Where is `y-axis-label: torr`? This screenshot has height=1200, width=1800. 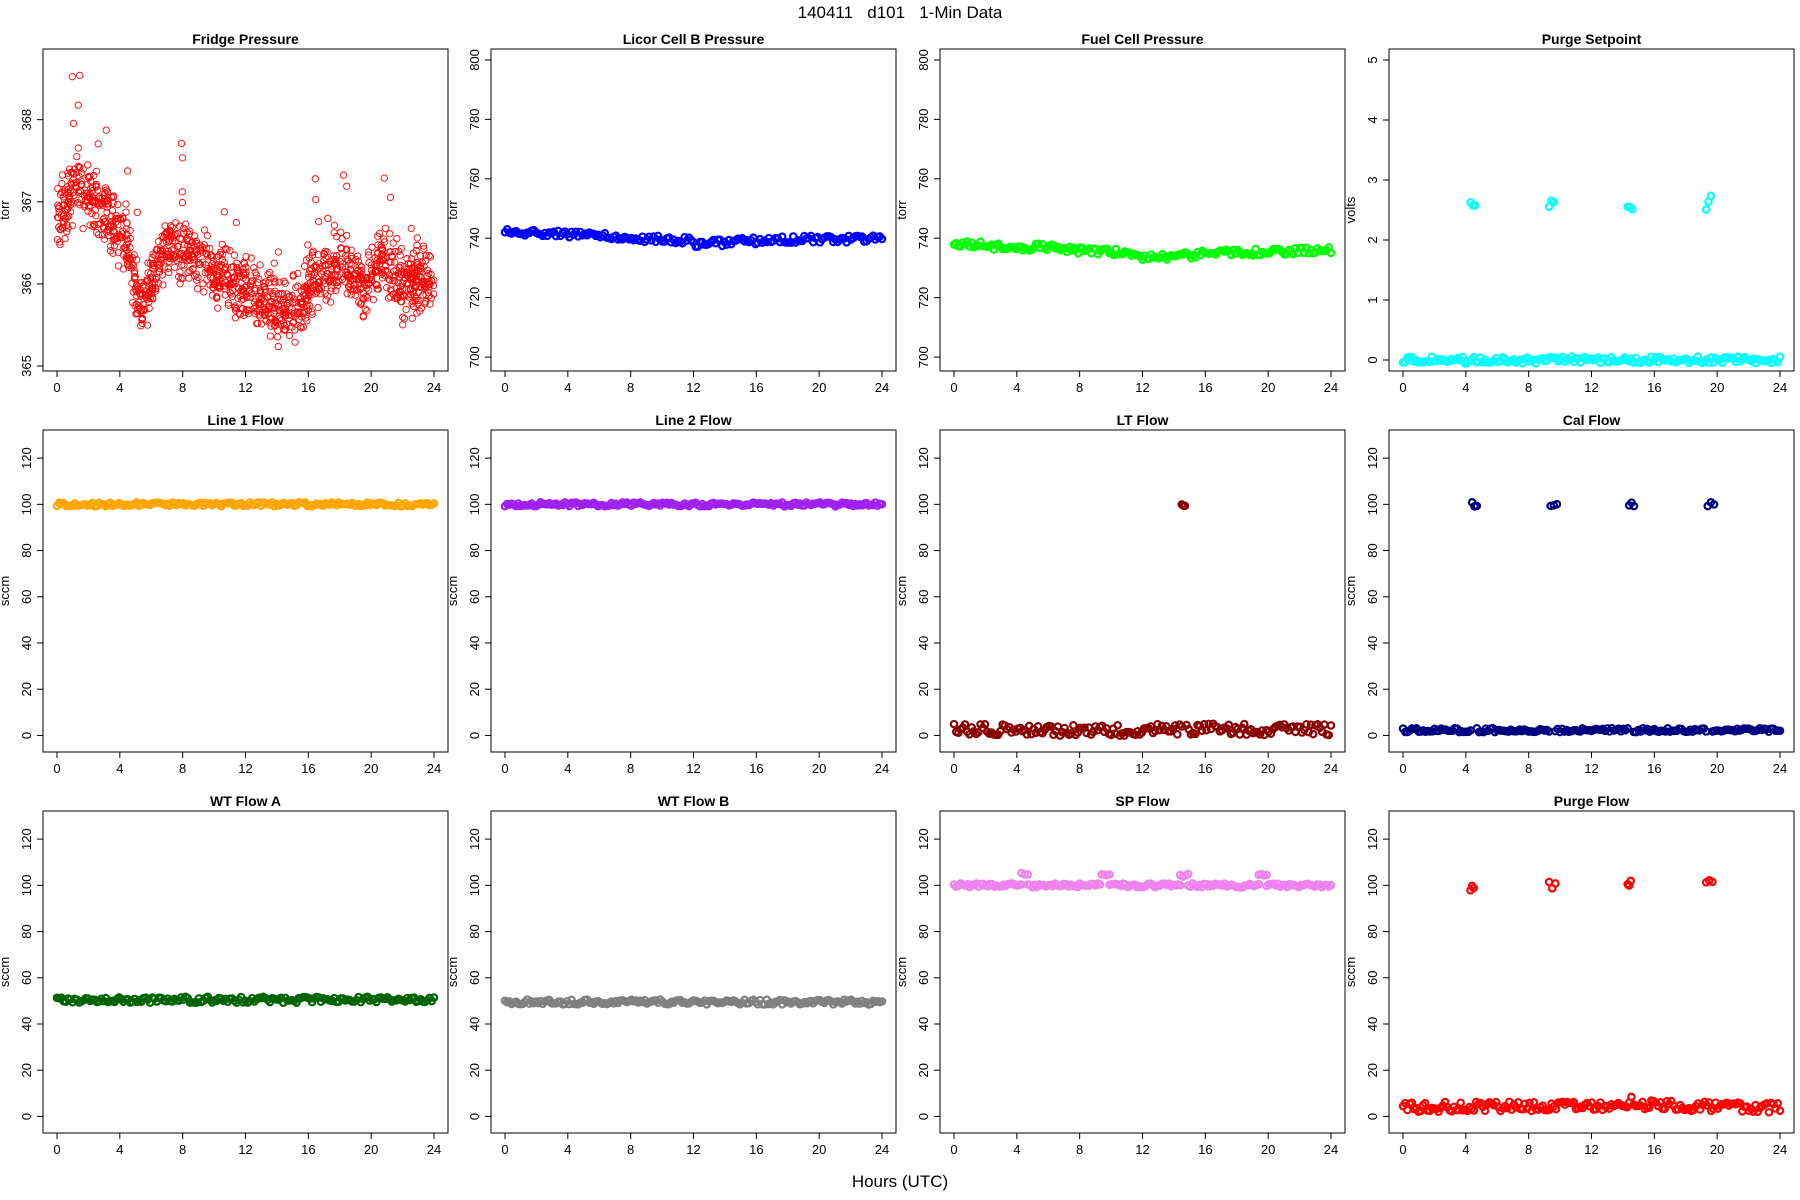 y-axis-label: torr is located at coordinates (901, 210).